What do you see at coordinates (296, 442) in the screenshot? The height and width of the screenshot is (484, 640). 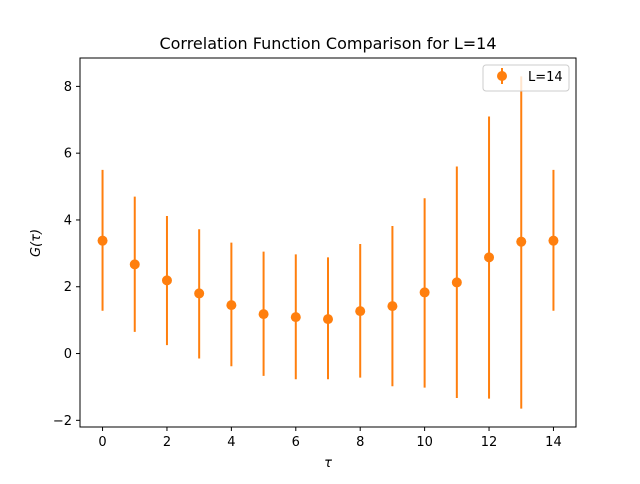 I see `x-tick-label: 6` at bounding box center [296, 442].